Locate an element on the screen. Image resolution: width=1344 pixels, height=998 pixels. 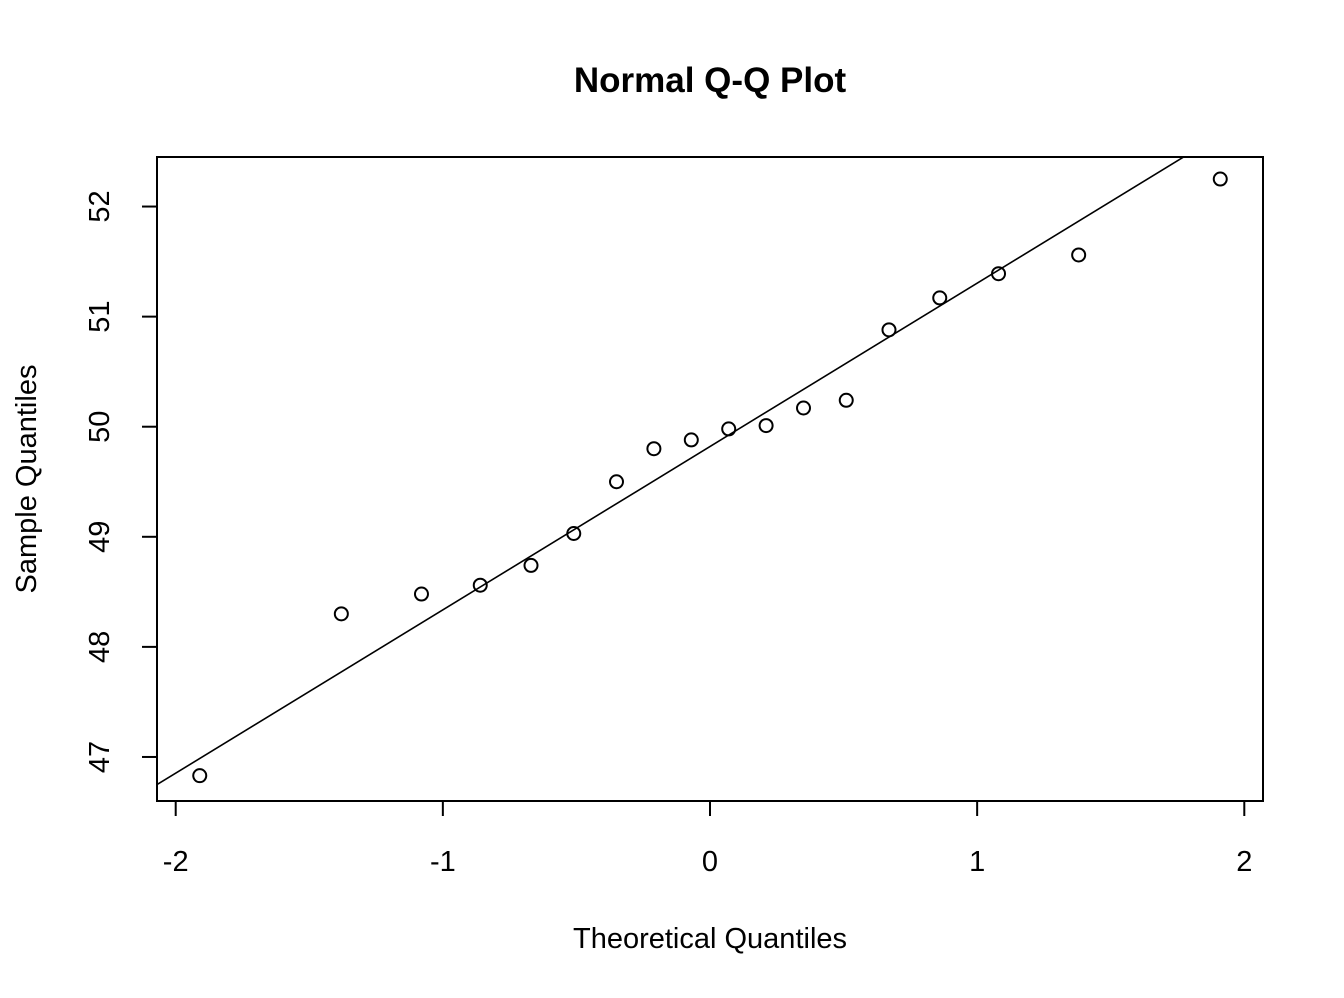
x-tick-label: 2 is located at coordinates (1244, 862).